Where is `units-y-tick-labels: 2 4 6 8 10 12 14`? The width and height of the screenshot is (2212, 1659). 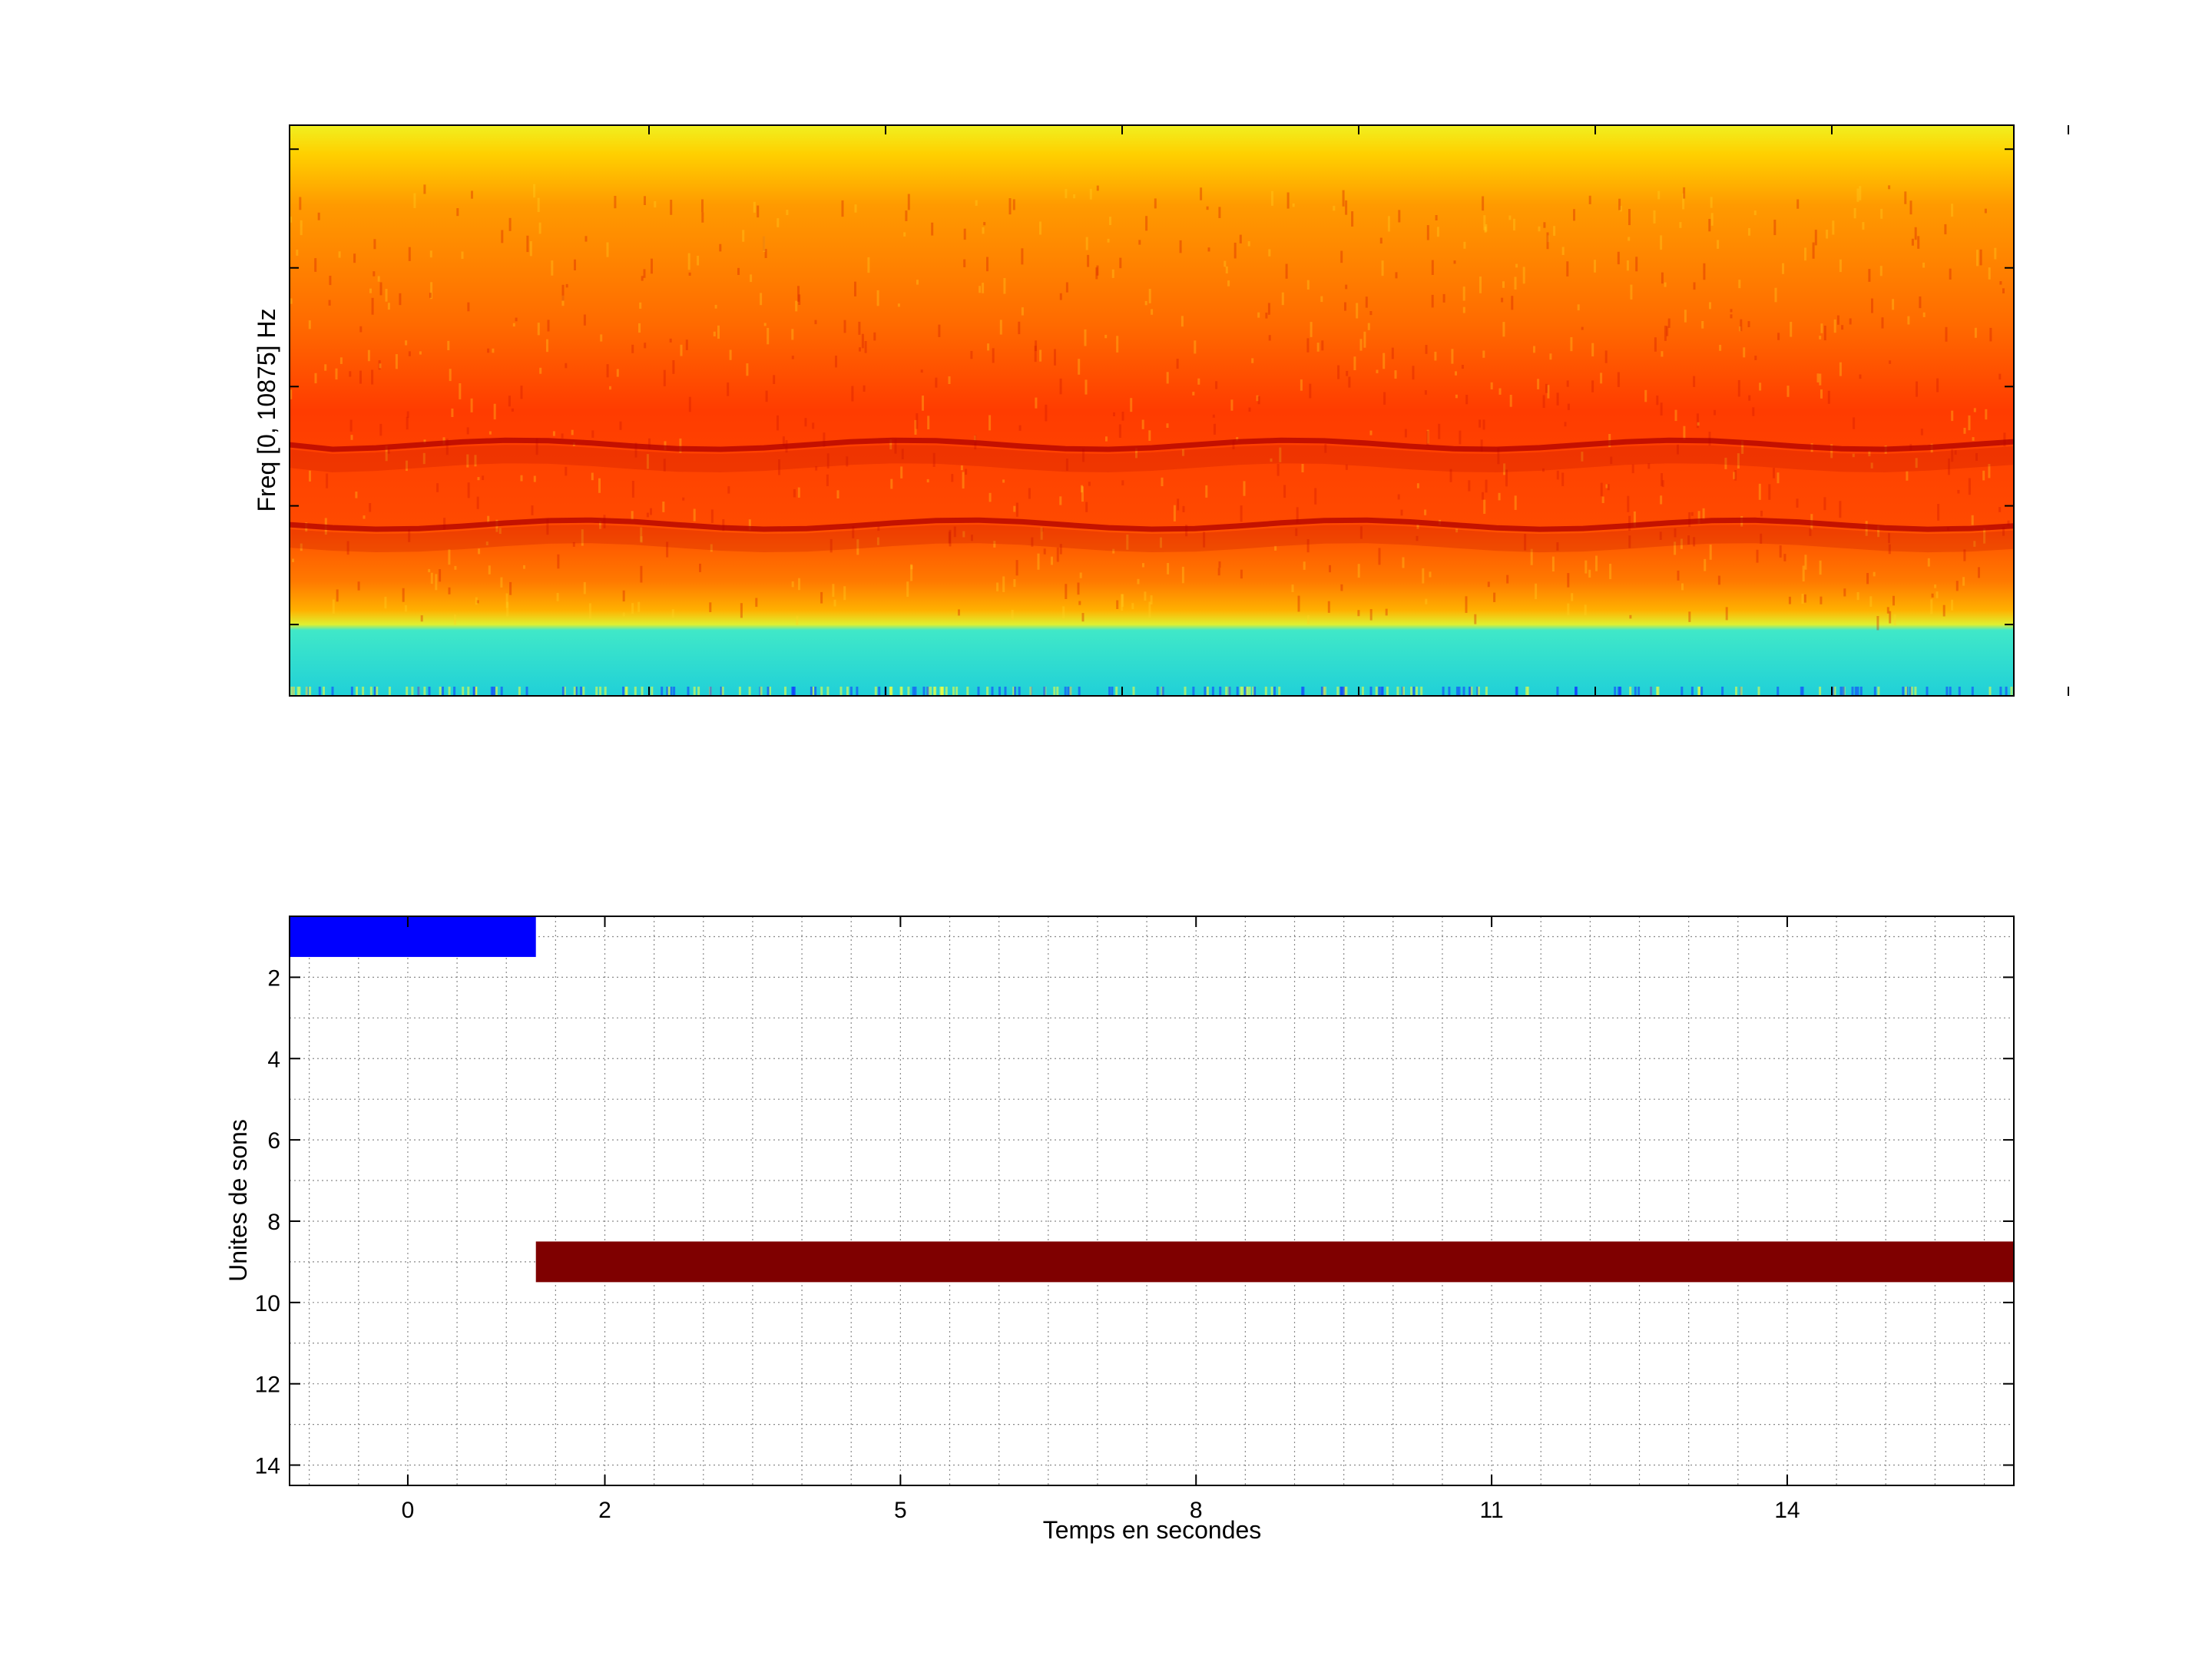 units-y-tick-labels: 2 4 6 8 10 12 14 is located at coordinates (267, 1222).